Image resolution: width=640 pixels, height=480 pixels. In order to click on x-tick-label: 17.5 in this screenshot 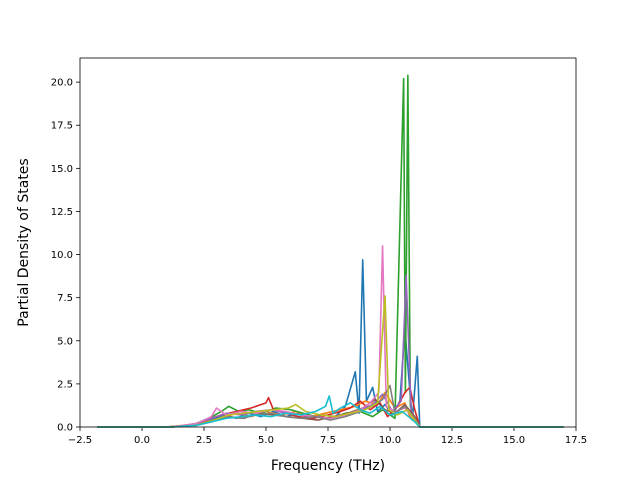, I will do `click(576, 440)`.